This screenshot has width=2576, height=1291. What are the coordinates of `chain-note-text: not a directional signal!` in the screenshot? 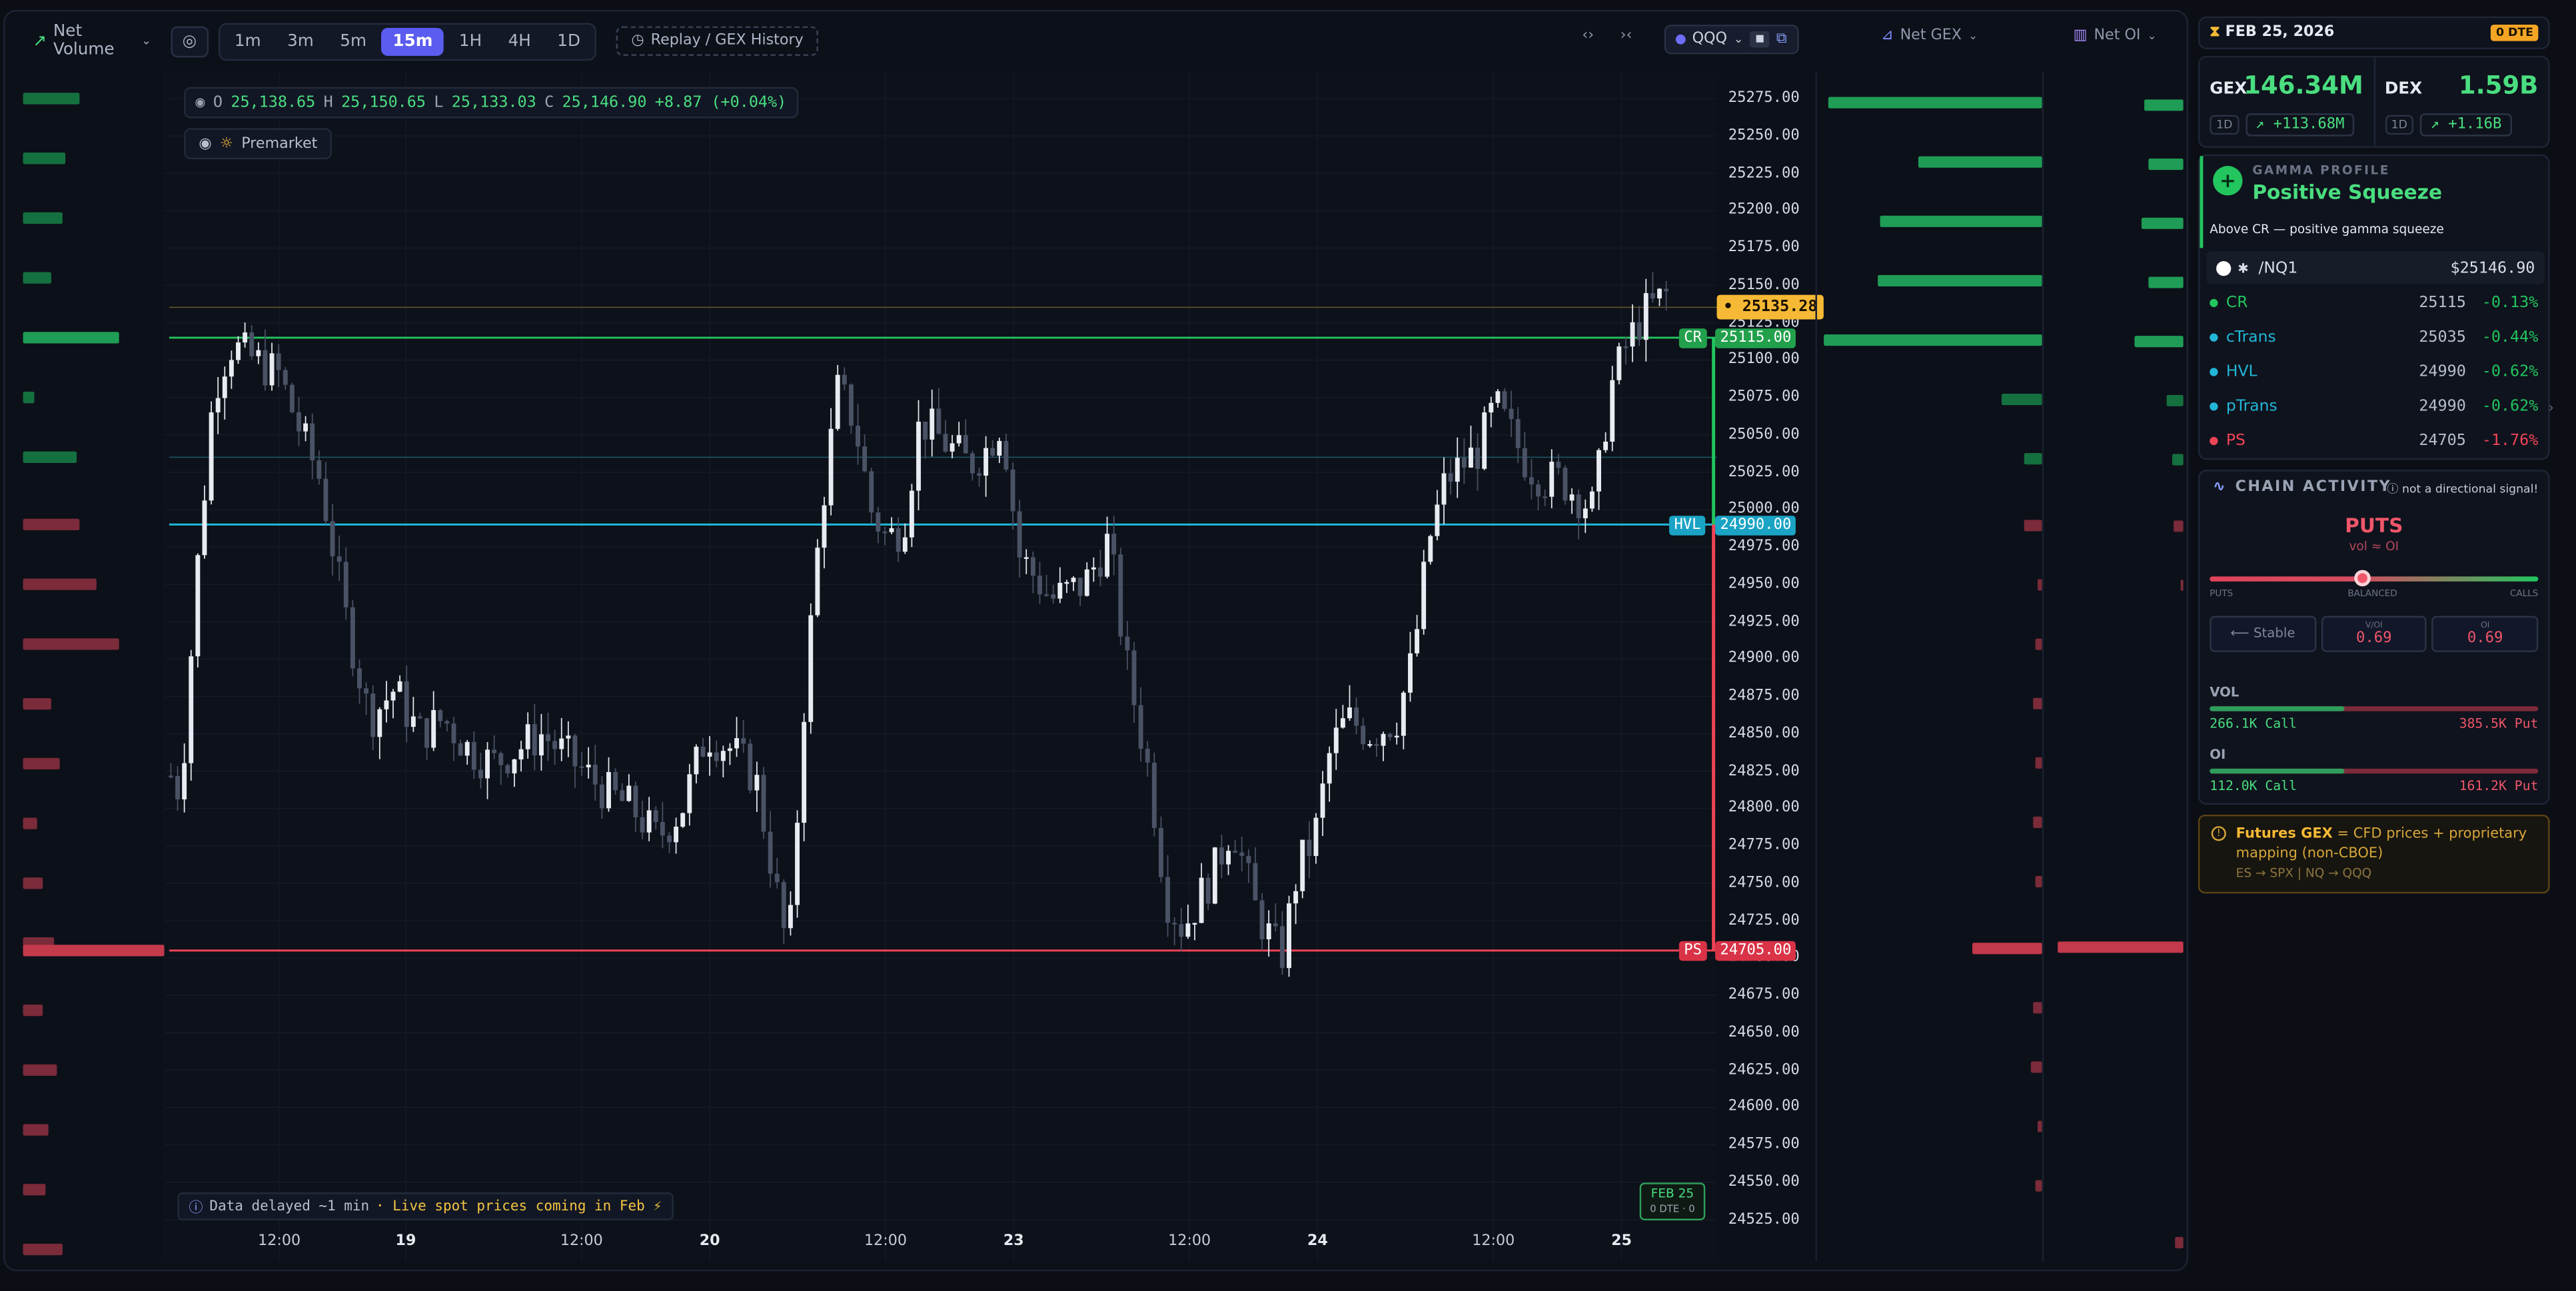 It's located at (2470, 489).